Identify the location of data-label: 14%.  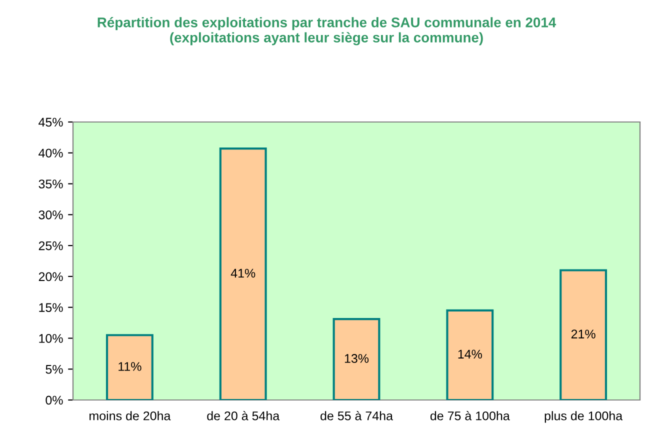
(470, 354).